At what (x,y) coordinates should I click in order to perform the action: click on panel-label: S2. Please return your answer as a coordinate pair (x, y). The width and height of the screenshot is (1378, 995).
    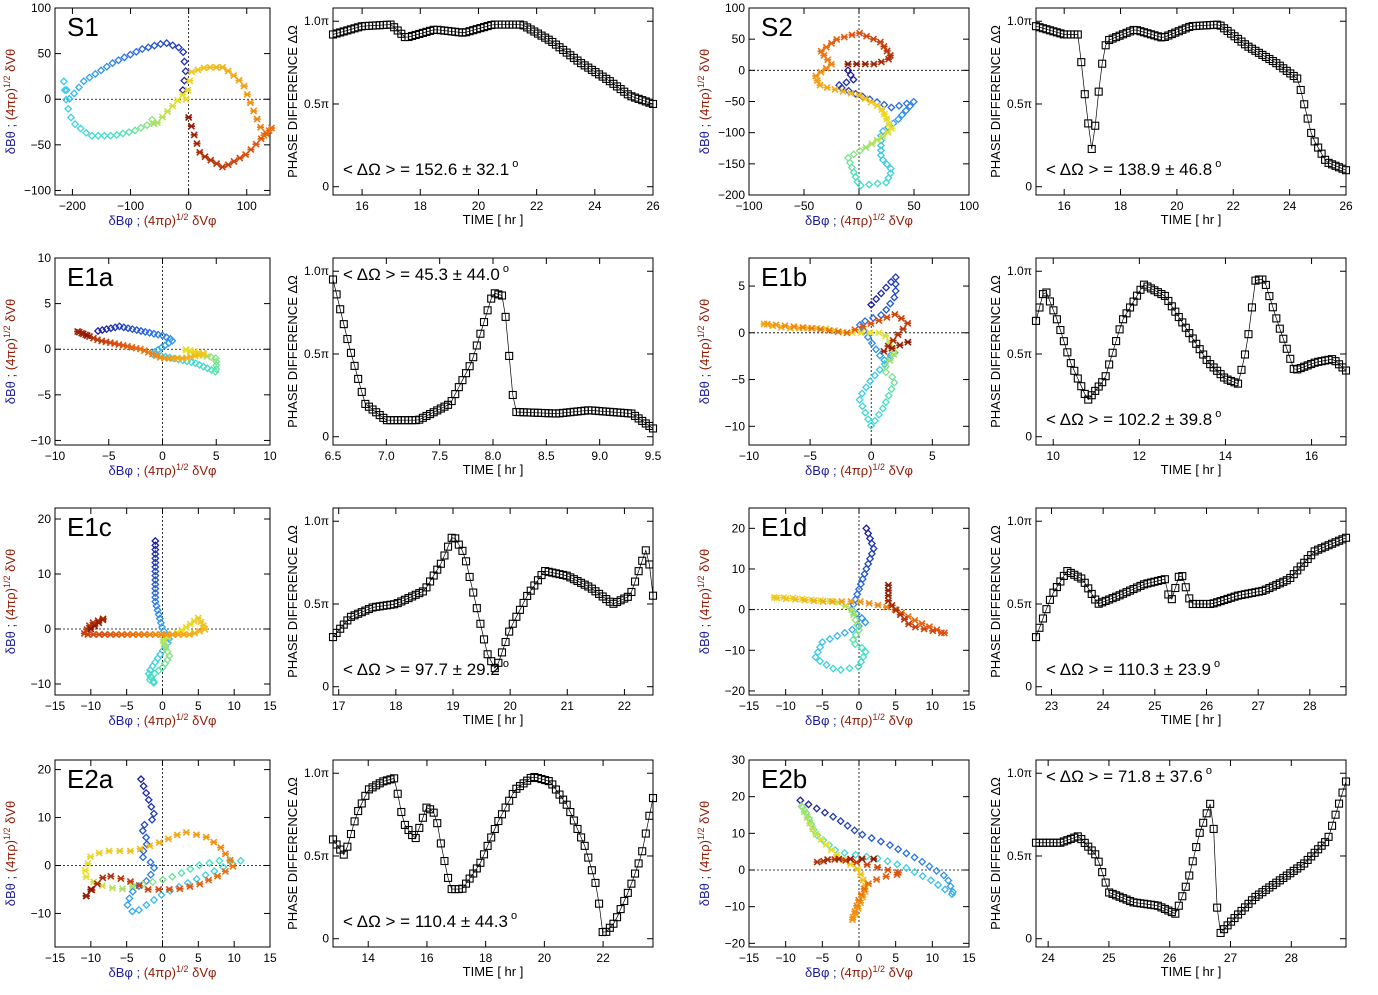
    Looking at the image, I should click on (777, 27).